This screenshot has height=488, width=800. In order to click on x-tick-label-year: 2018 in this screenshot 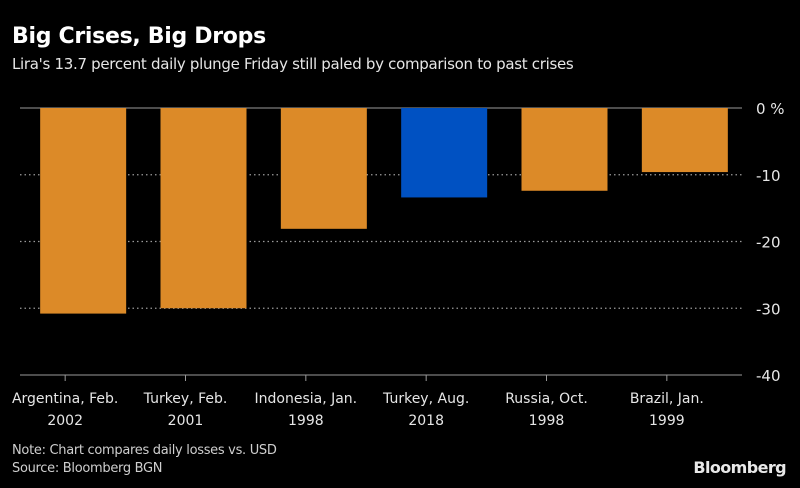, I will do `click(426, 421)`.